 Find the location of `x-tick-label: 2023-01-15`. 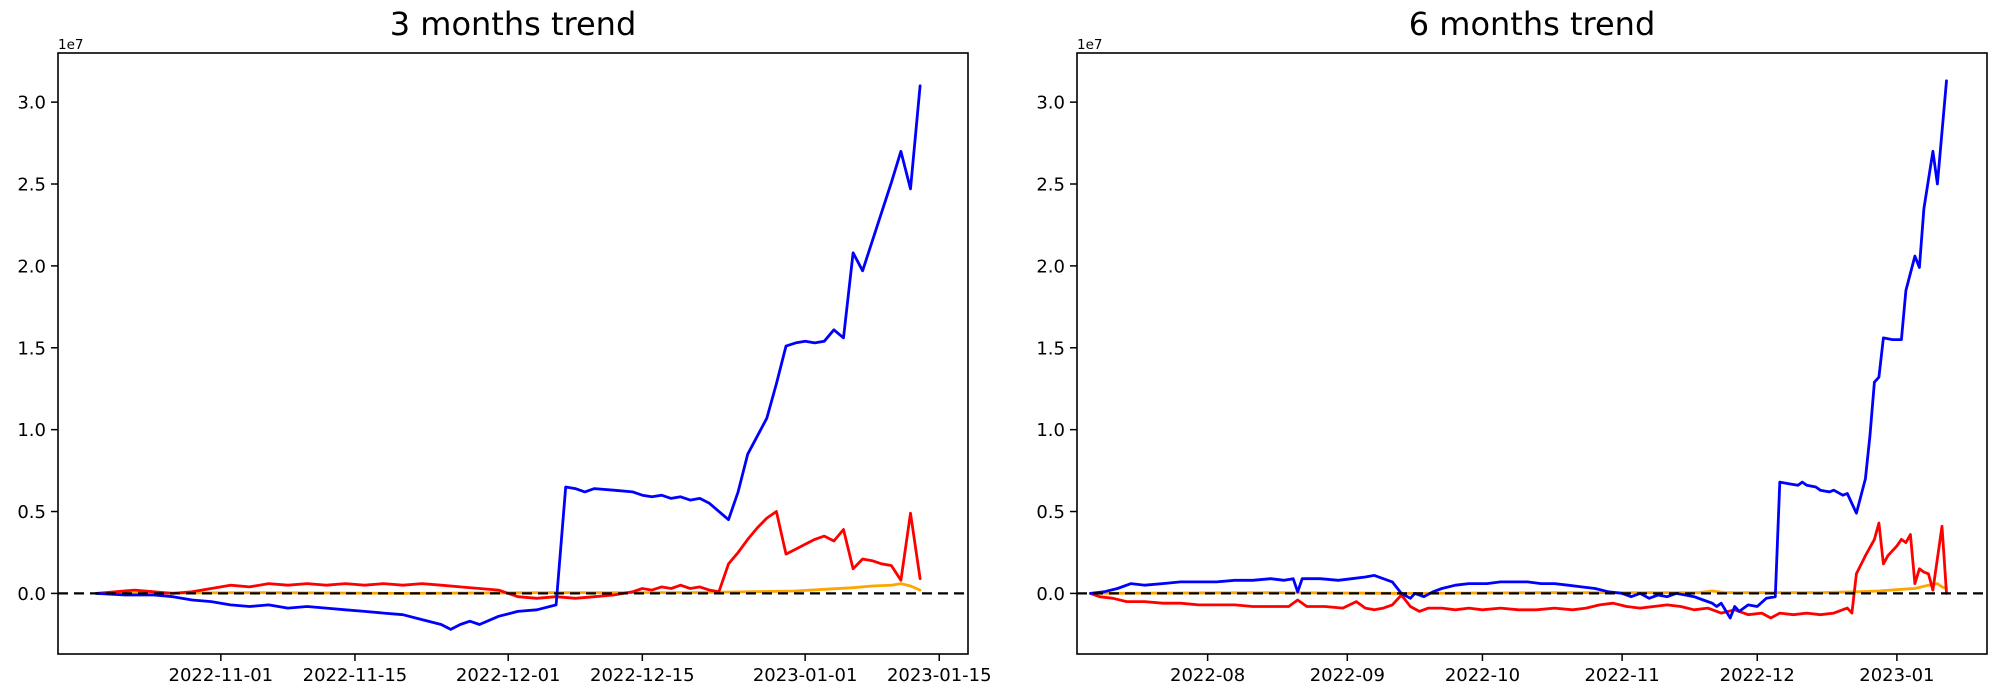

x-tick-label: 2023-01-15 is located at coordinates (939, 675).